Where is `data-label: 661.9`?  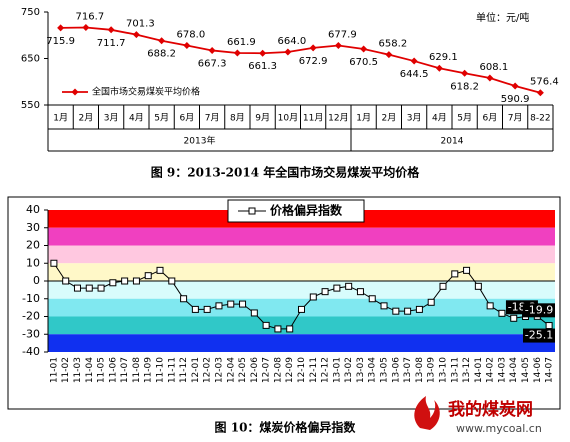
data-label: 661.9 is located at coordinates (241, 42).